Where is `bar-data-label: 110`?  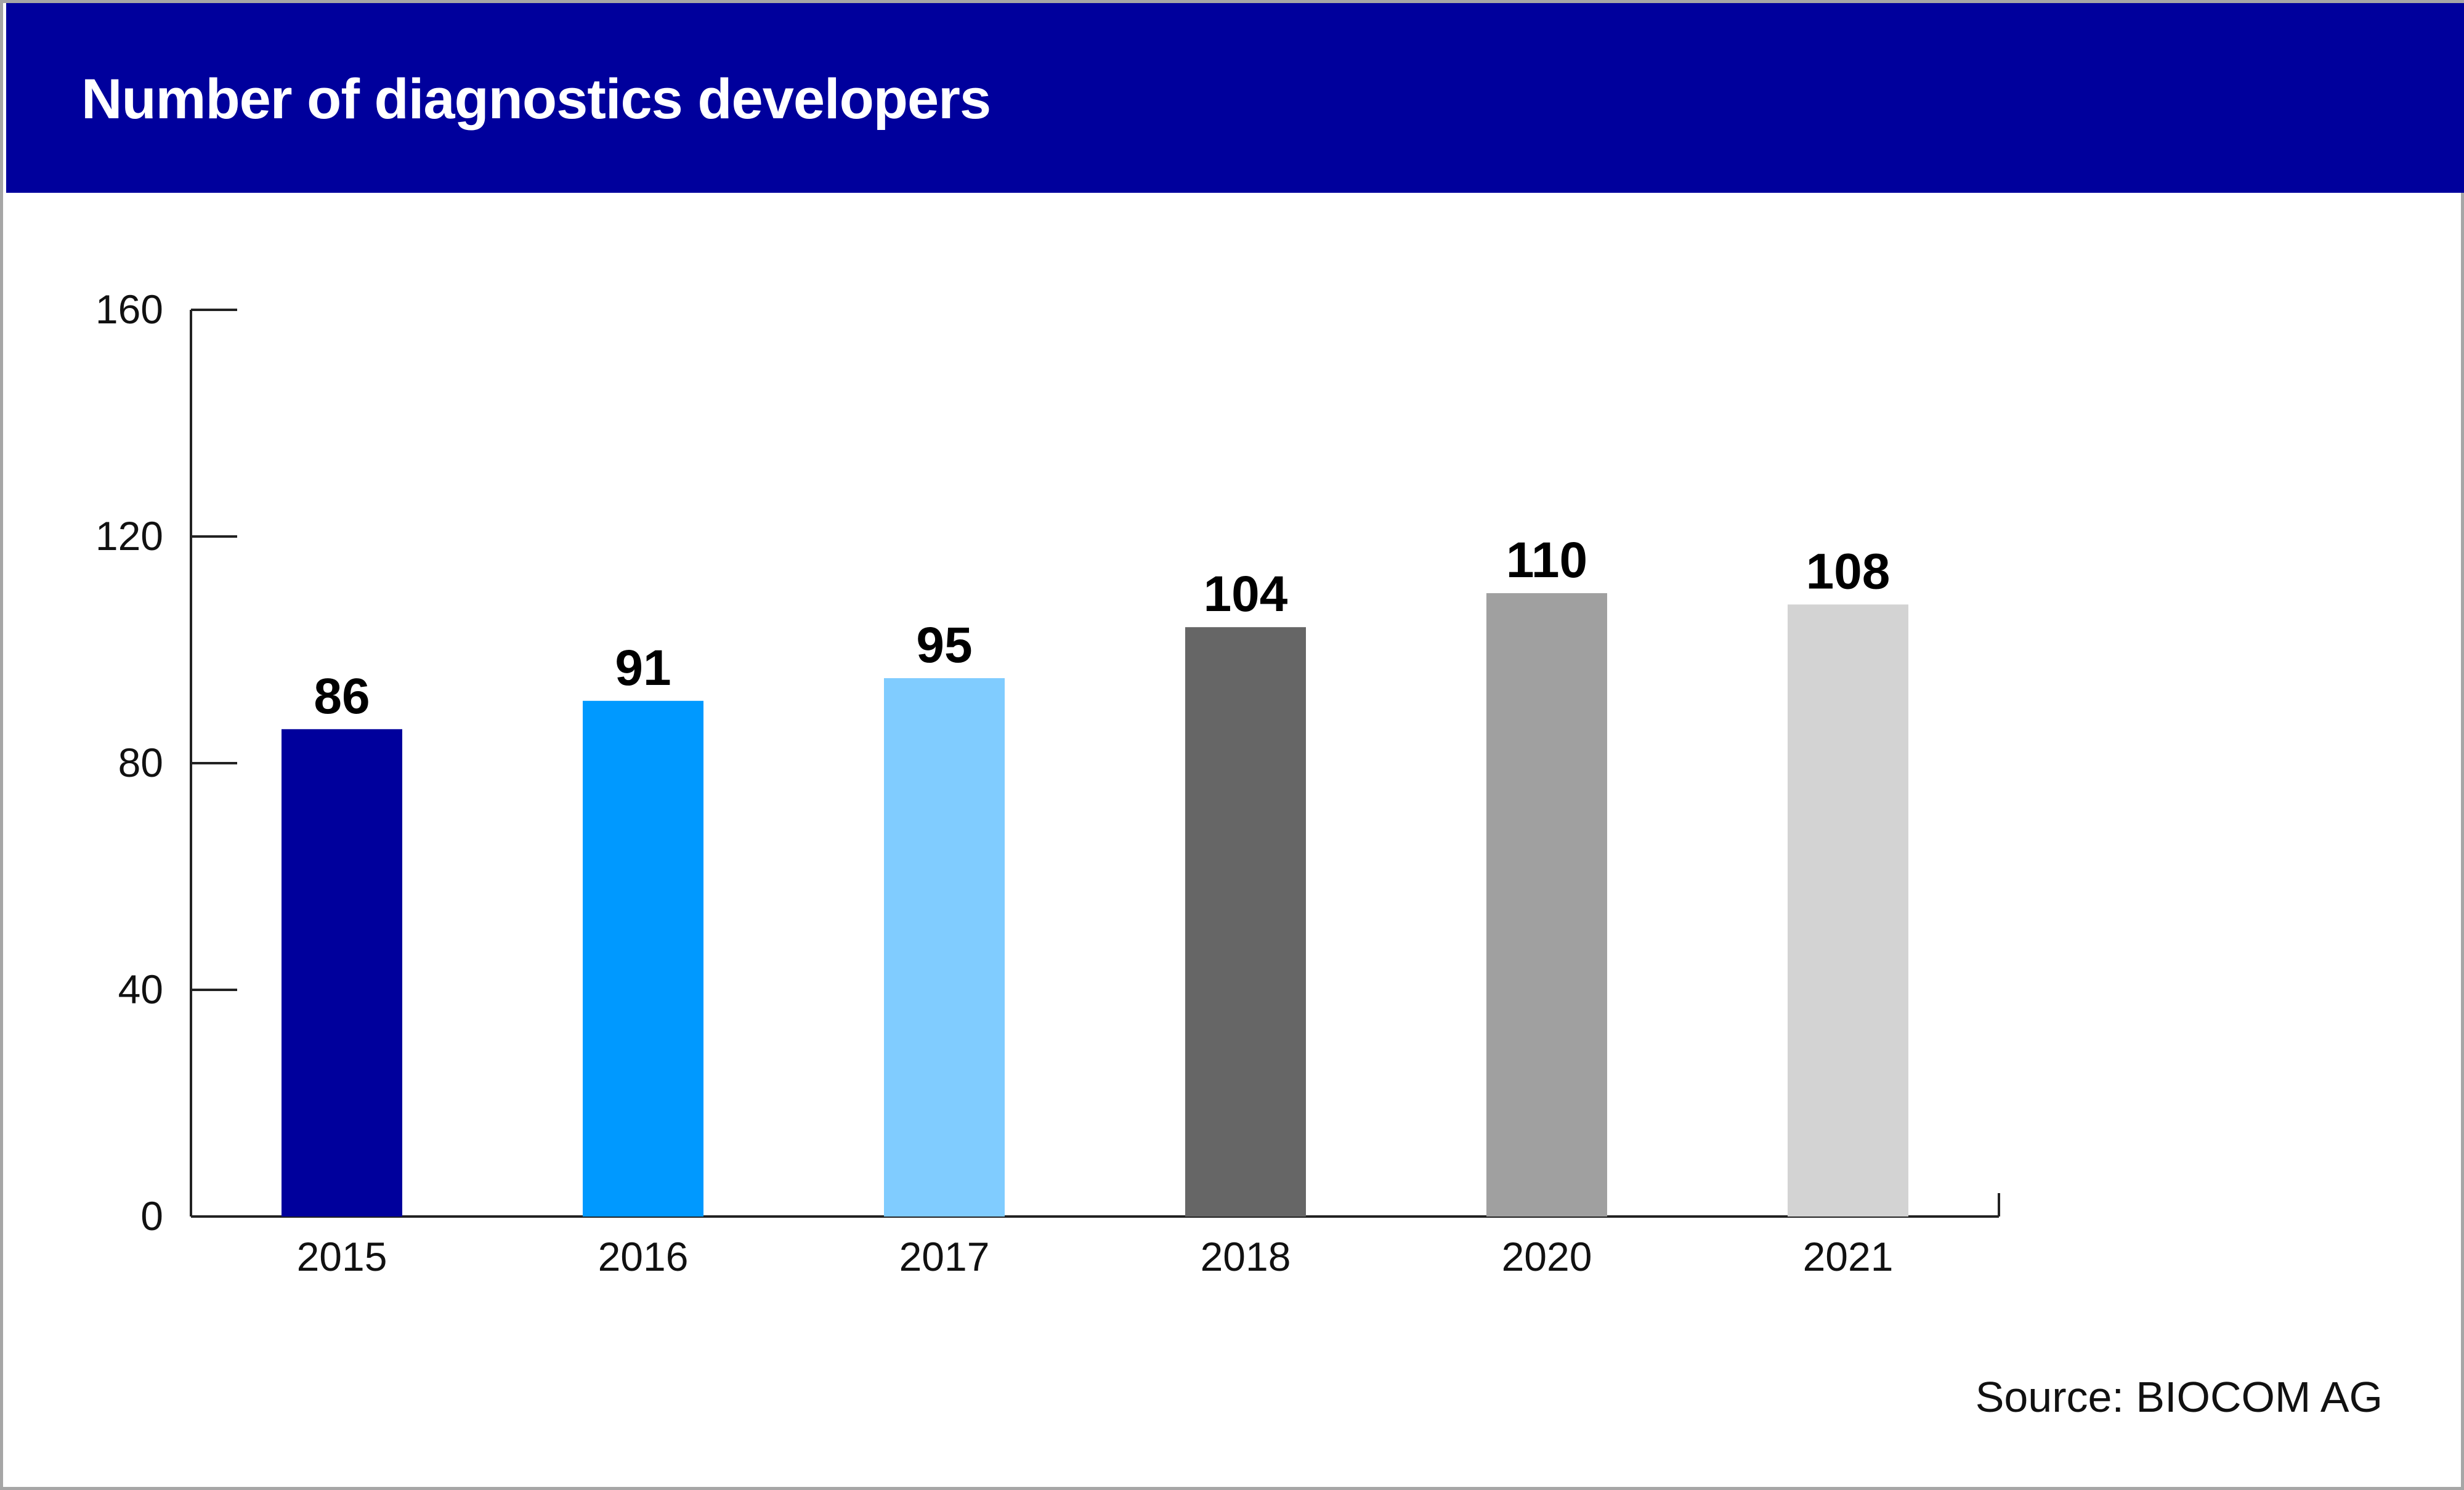 bar-data-label: 110 is located at coordinates (1546, 560).